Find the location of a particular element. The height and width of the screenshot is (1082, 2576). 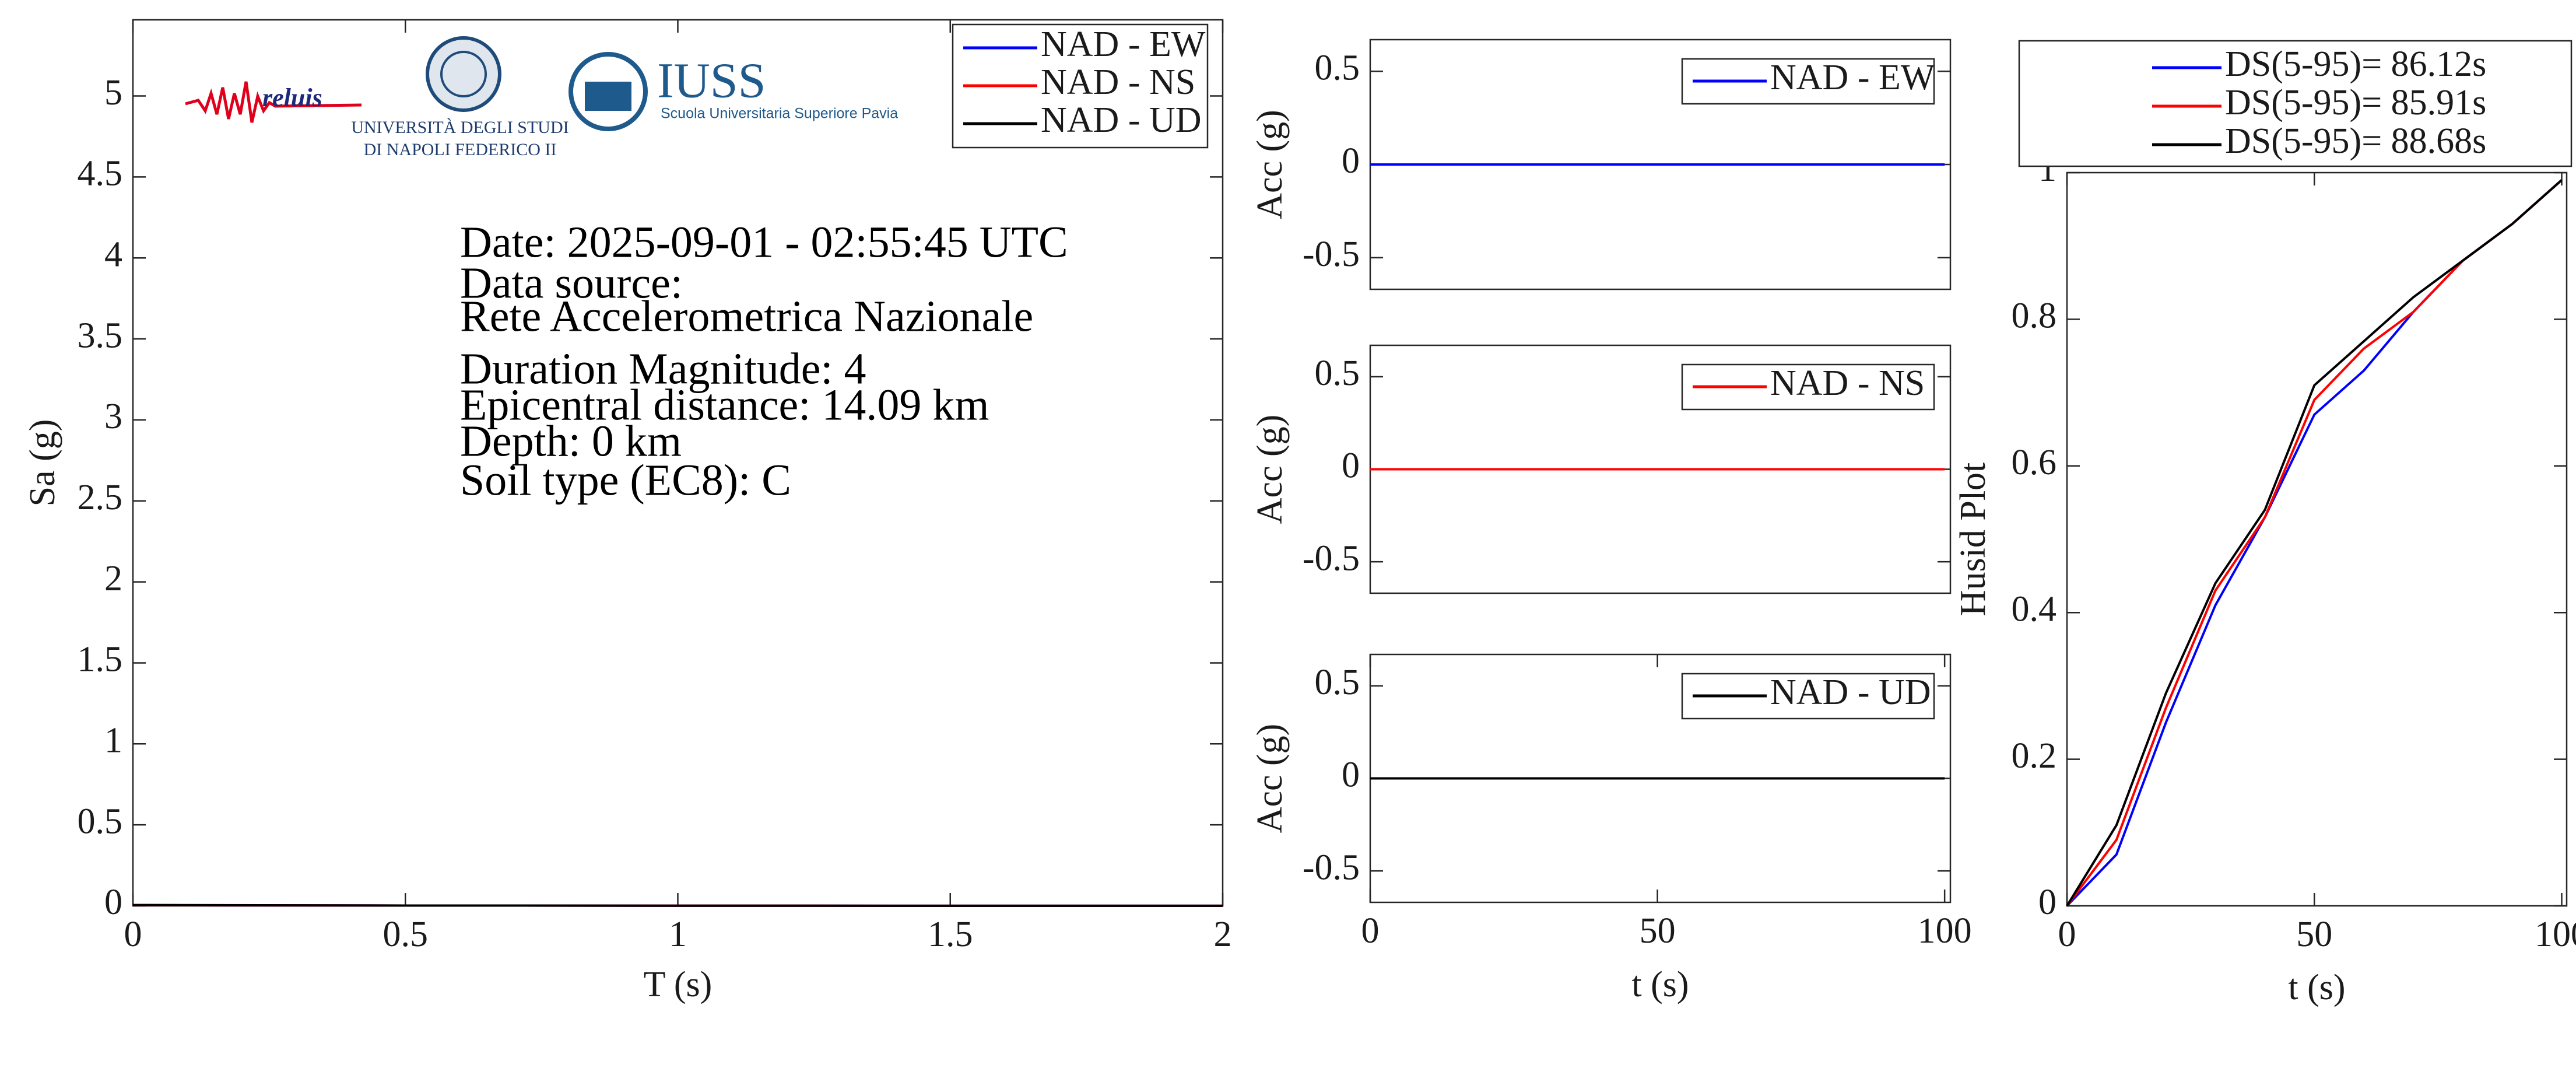

annotation: Soil type (EC8): C is located at coordinates (625, 481).